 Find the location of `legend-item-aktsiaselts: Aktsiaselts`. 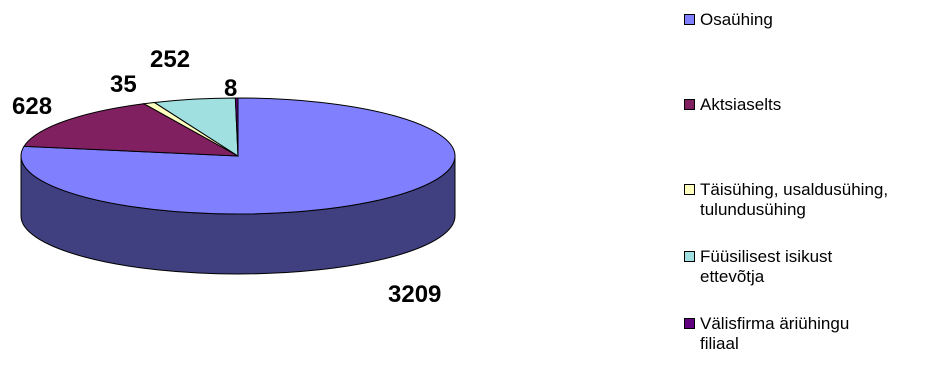

legend-item-aktsiaselts: Aktsiaselts is located at coordinates (812, 115).